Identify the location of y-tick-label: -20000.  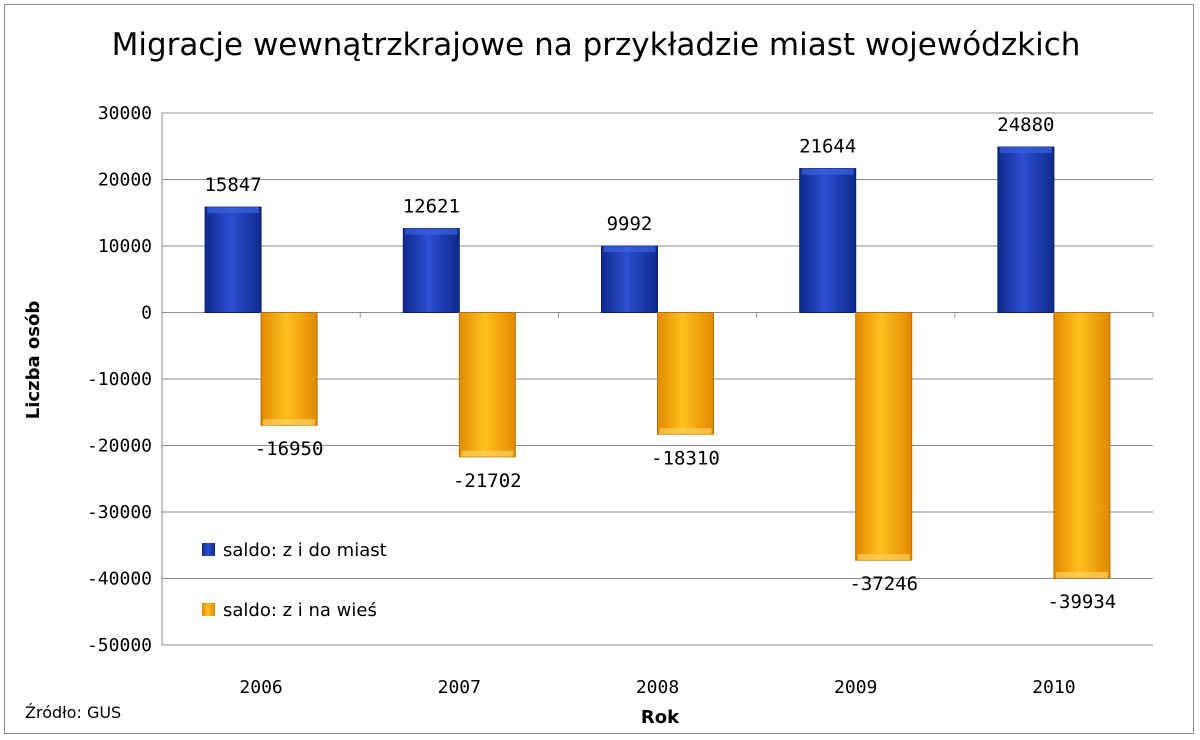
(119, 446).